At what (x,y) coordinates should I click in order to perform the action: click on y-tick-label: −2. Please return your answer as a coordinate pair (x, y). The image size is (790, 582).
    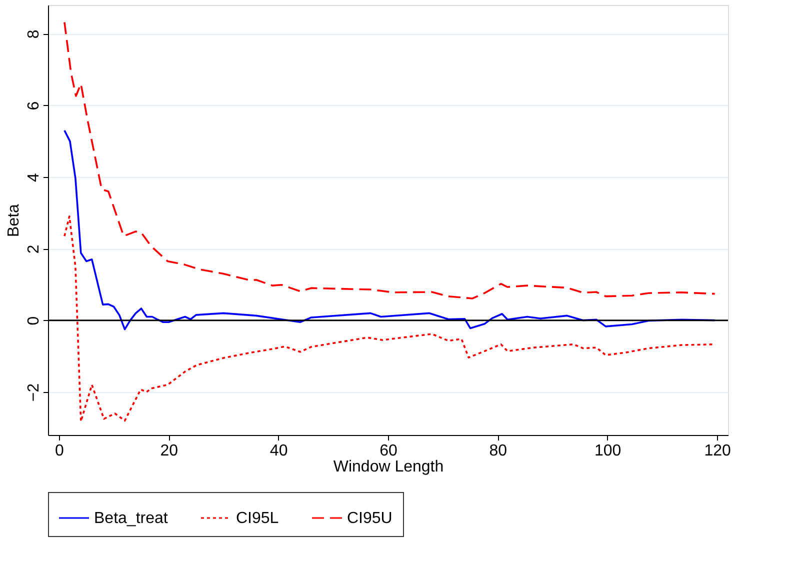
    Looking at the image, I should click on (34, 392).